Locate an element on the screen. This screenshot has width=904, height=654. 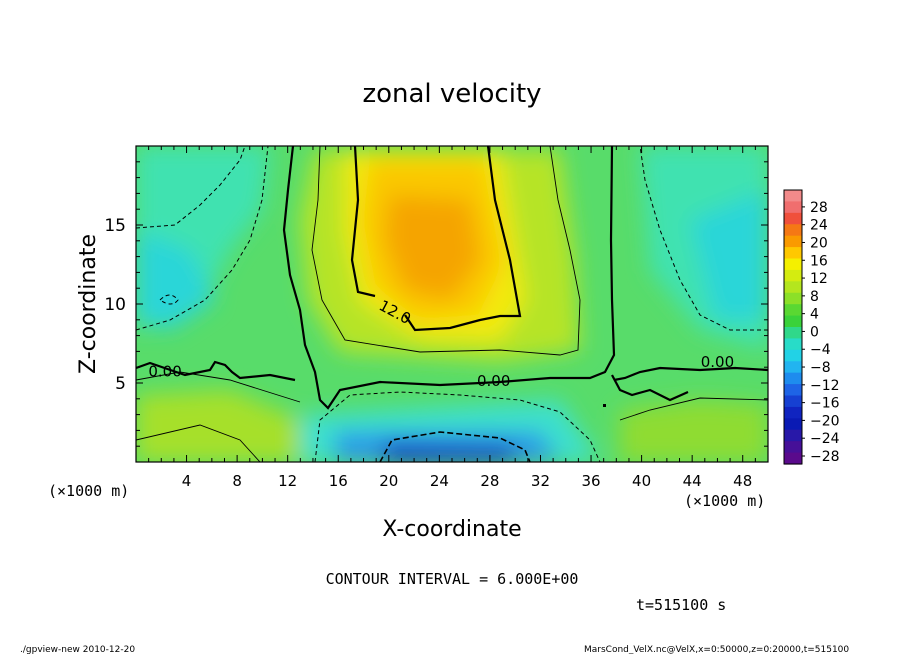
contour-labels: 0.00 0.00 0.00 12.0 is located at coordinates (441, 343).